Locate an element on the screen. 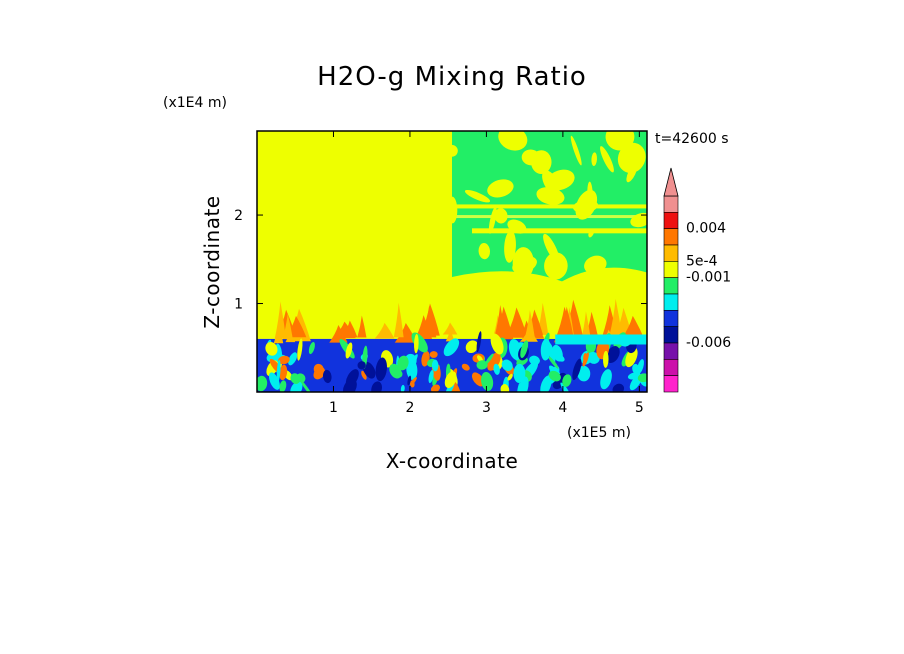 The image size is (904, 654). x-tick-label: 2 is located at coordinates (409, 408).